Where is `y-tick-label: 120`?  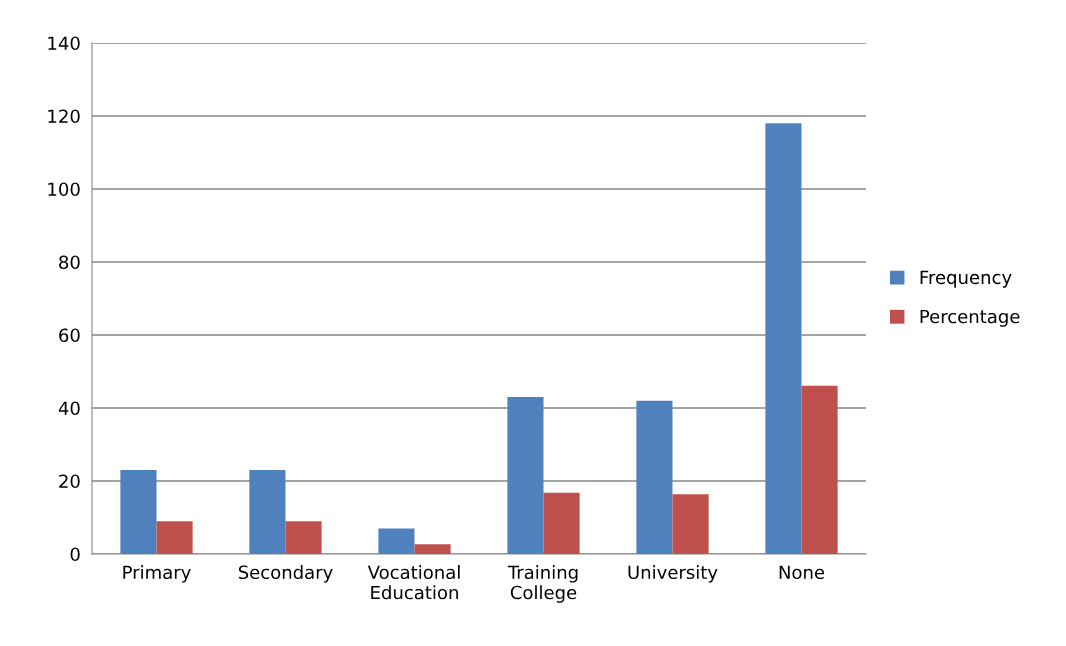 y-tick-label: 120 is located at coordinates (64, 116).